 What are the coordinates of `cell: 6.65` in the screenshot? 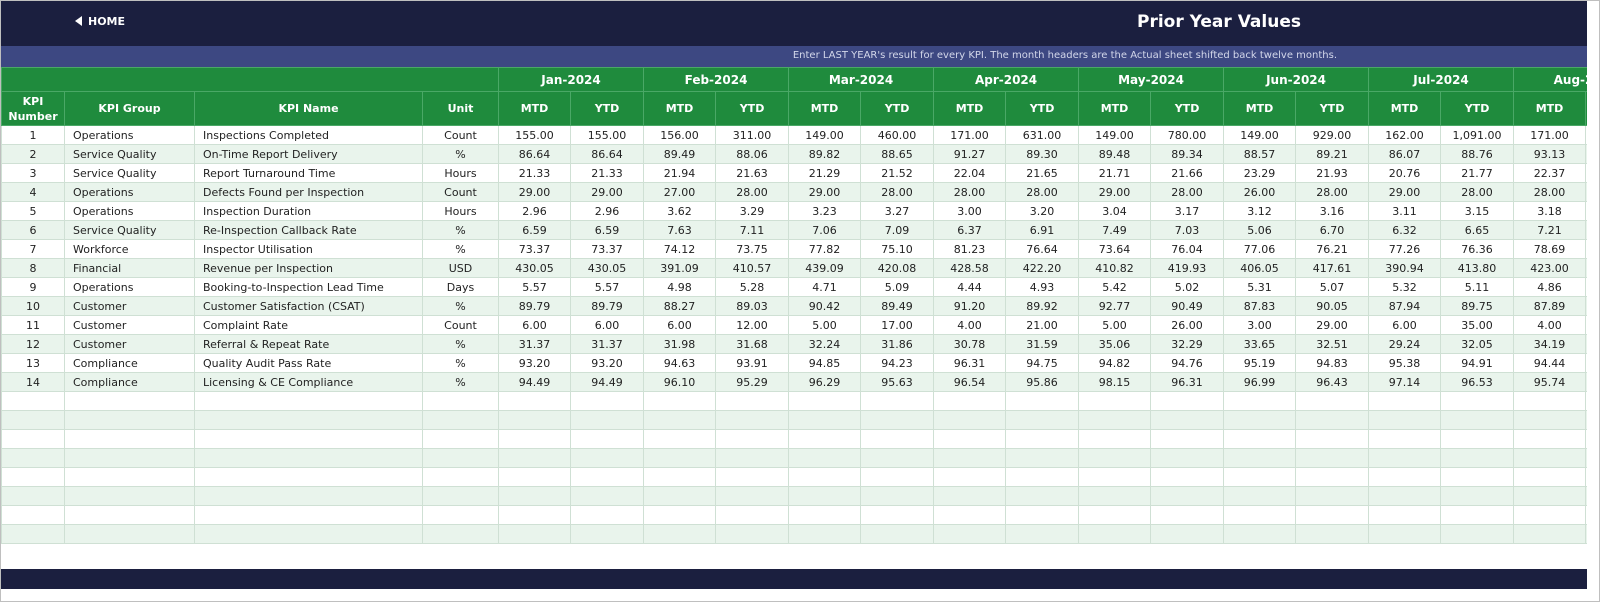 It's located at (1477, 230).